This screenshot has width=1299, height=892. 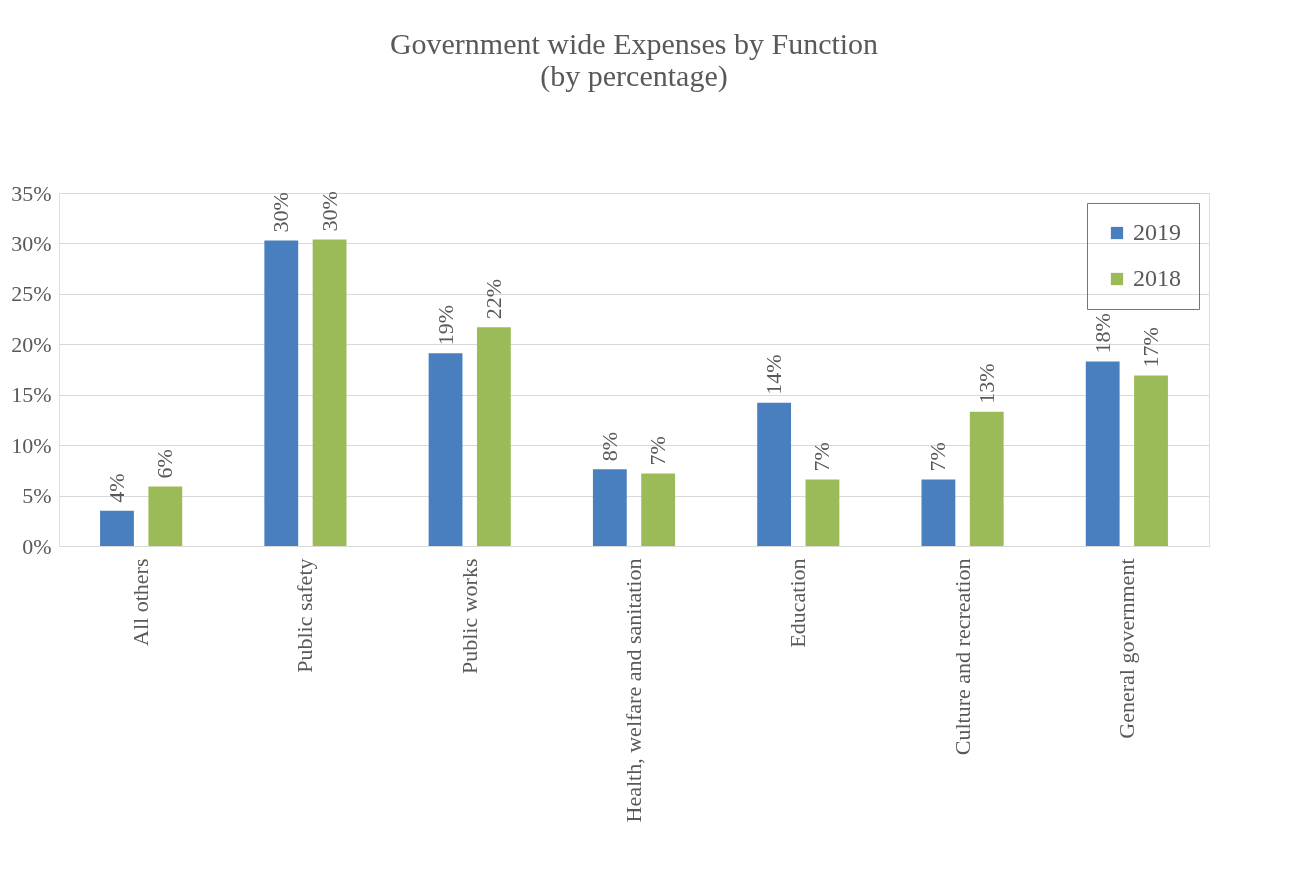 I want to click on x-tick-label: Public works, so click(x=469, y=616).